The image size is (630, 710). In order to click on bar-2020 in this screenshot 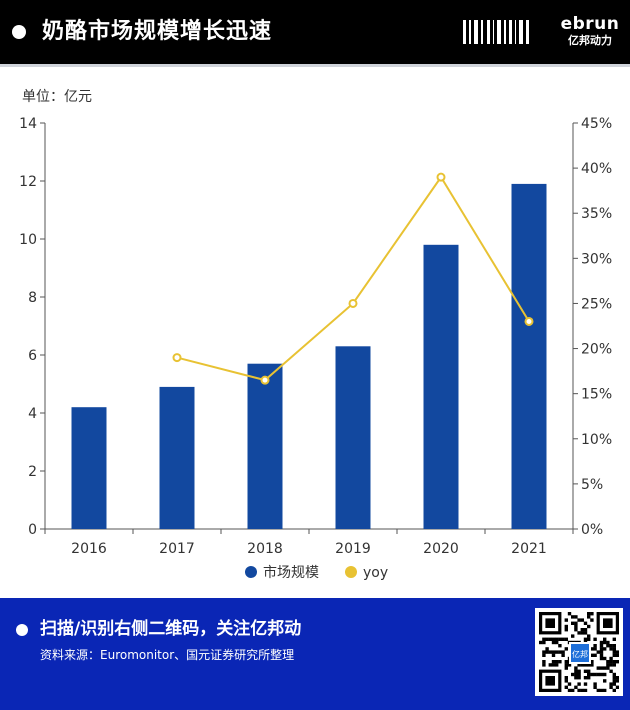, I will do `click(441, 387)`.